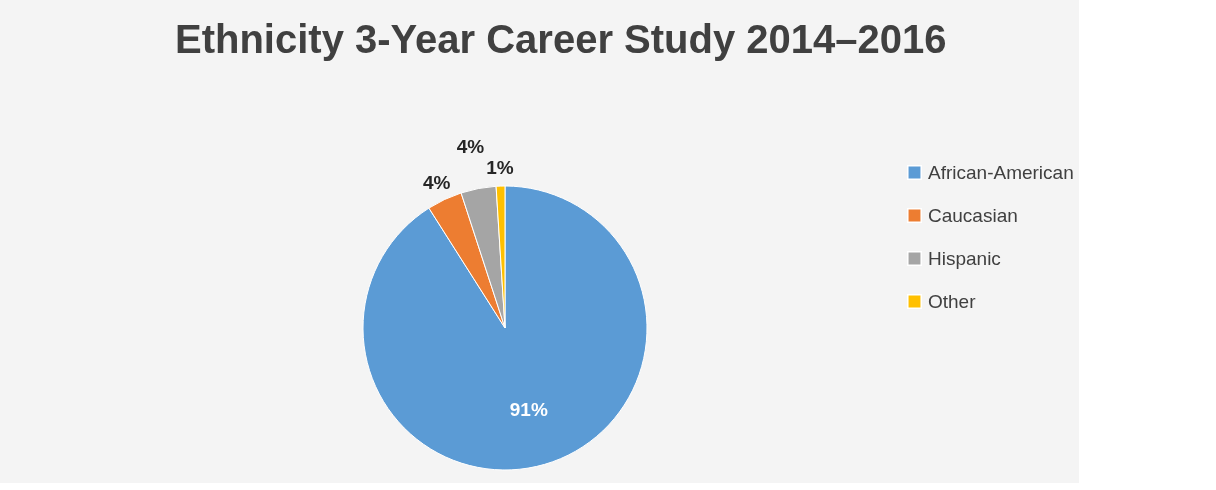 This screenshot has height=490, width=1216. Describe the element at coordinates (952, 301) in the screenshot. I see `legend-label: Other` at that location.